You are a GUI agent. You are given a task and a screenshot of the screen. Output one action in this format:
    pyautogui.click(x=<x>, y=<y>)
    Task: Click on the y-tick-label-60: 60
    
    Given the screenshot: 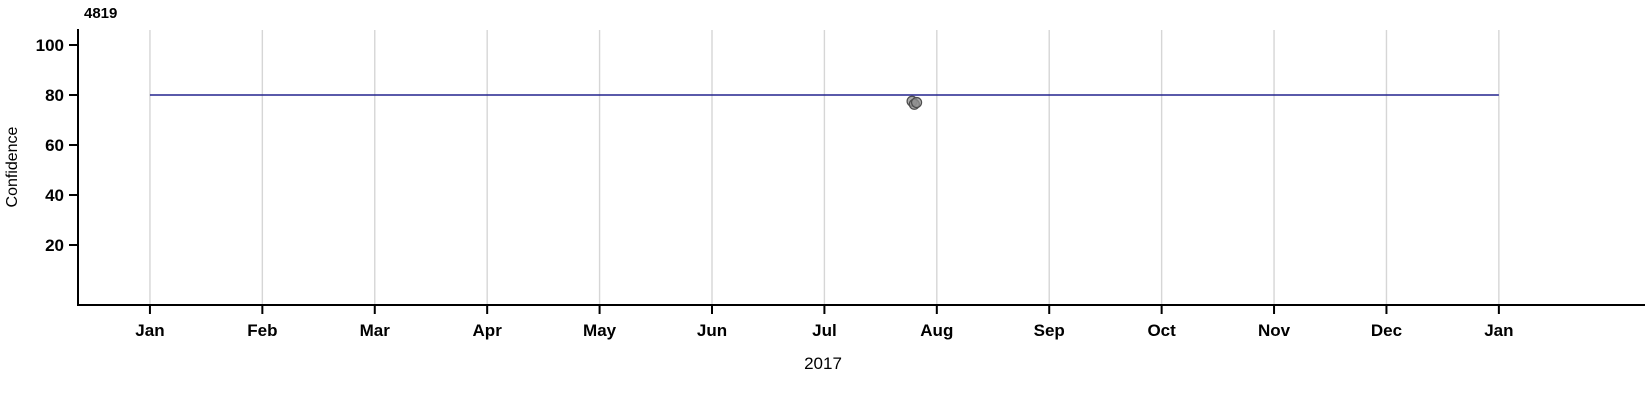 What is the action you would take?
    pyautogui.click(x=54, y=145)
    